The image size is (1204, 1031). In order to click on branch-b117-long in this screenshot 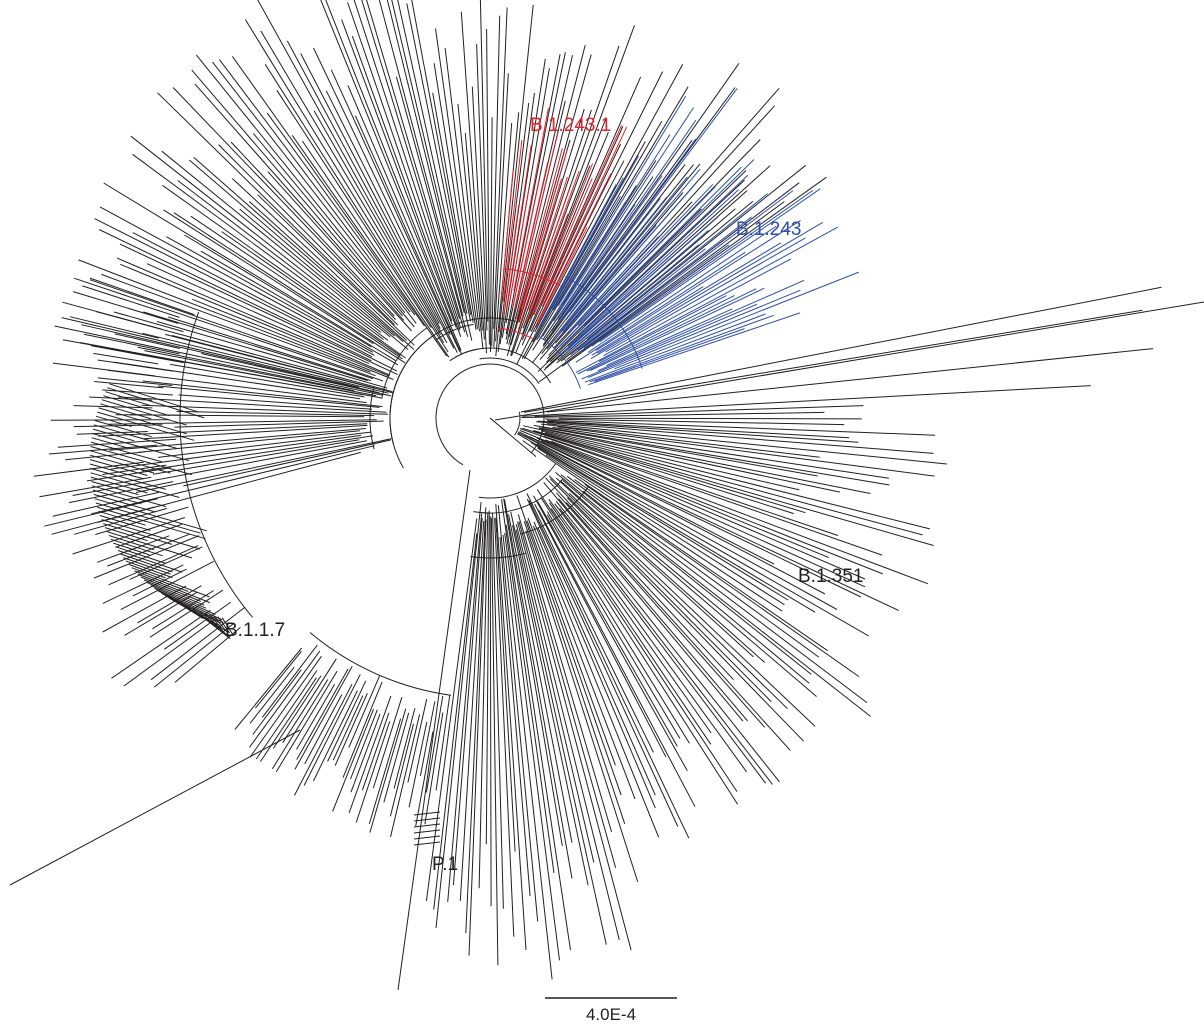, I will do `click(155, 807)`.